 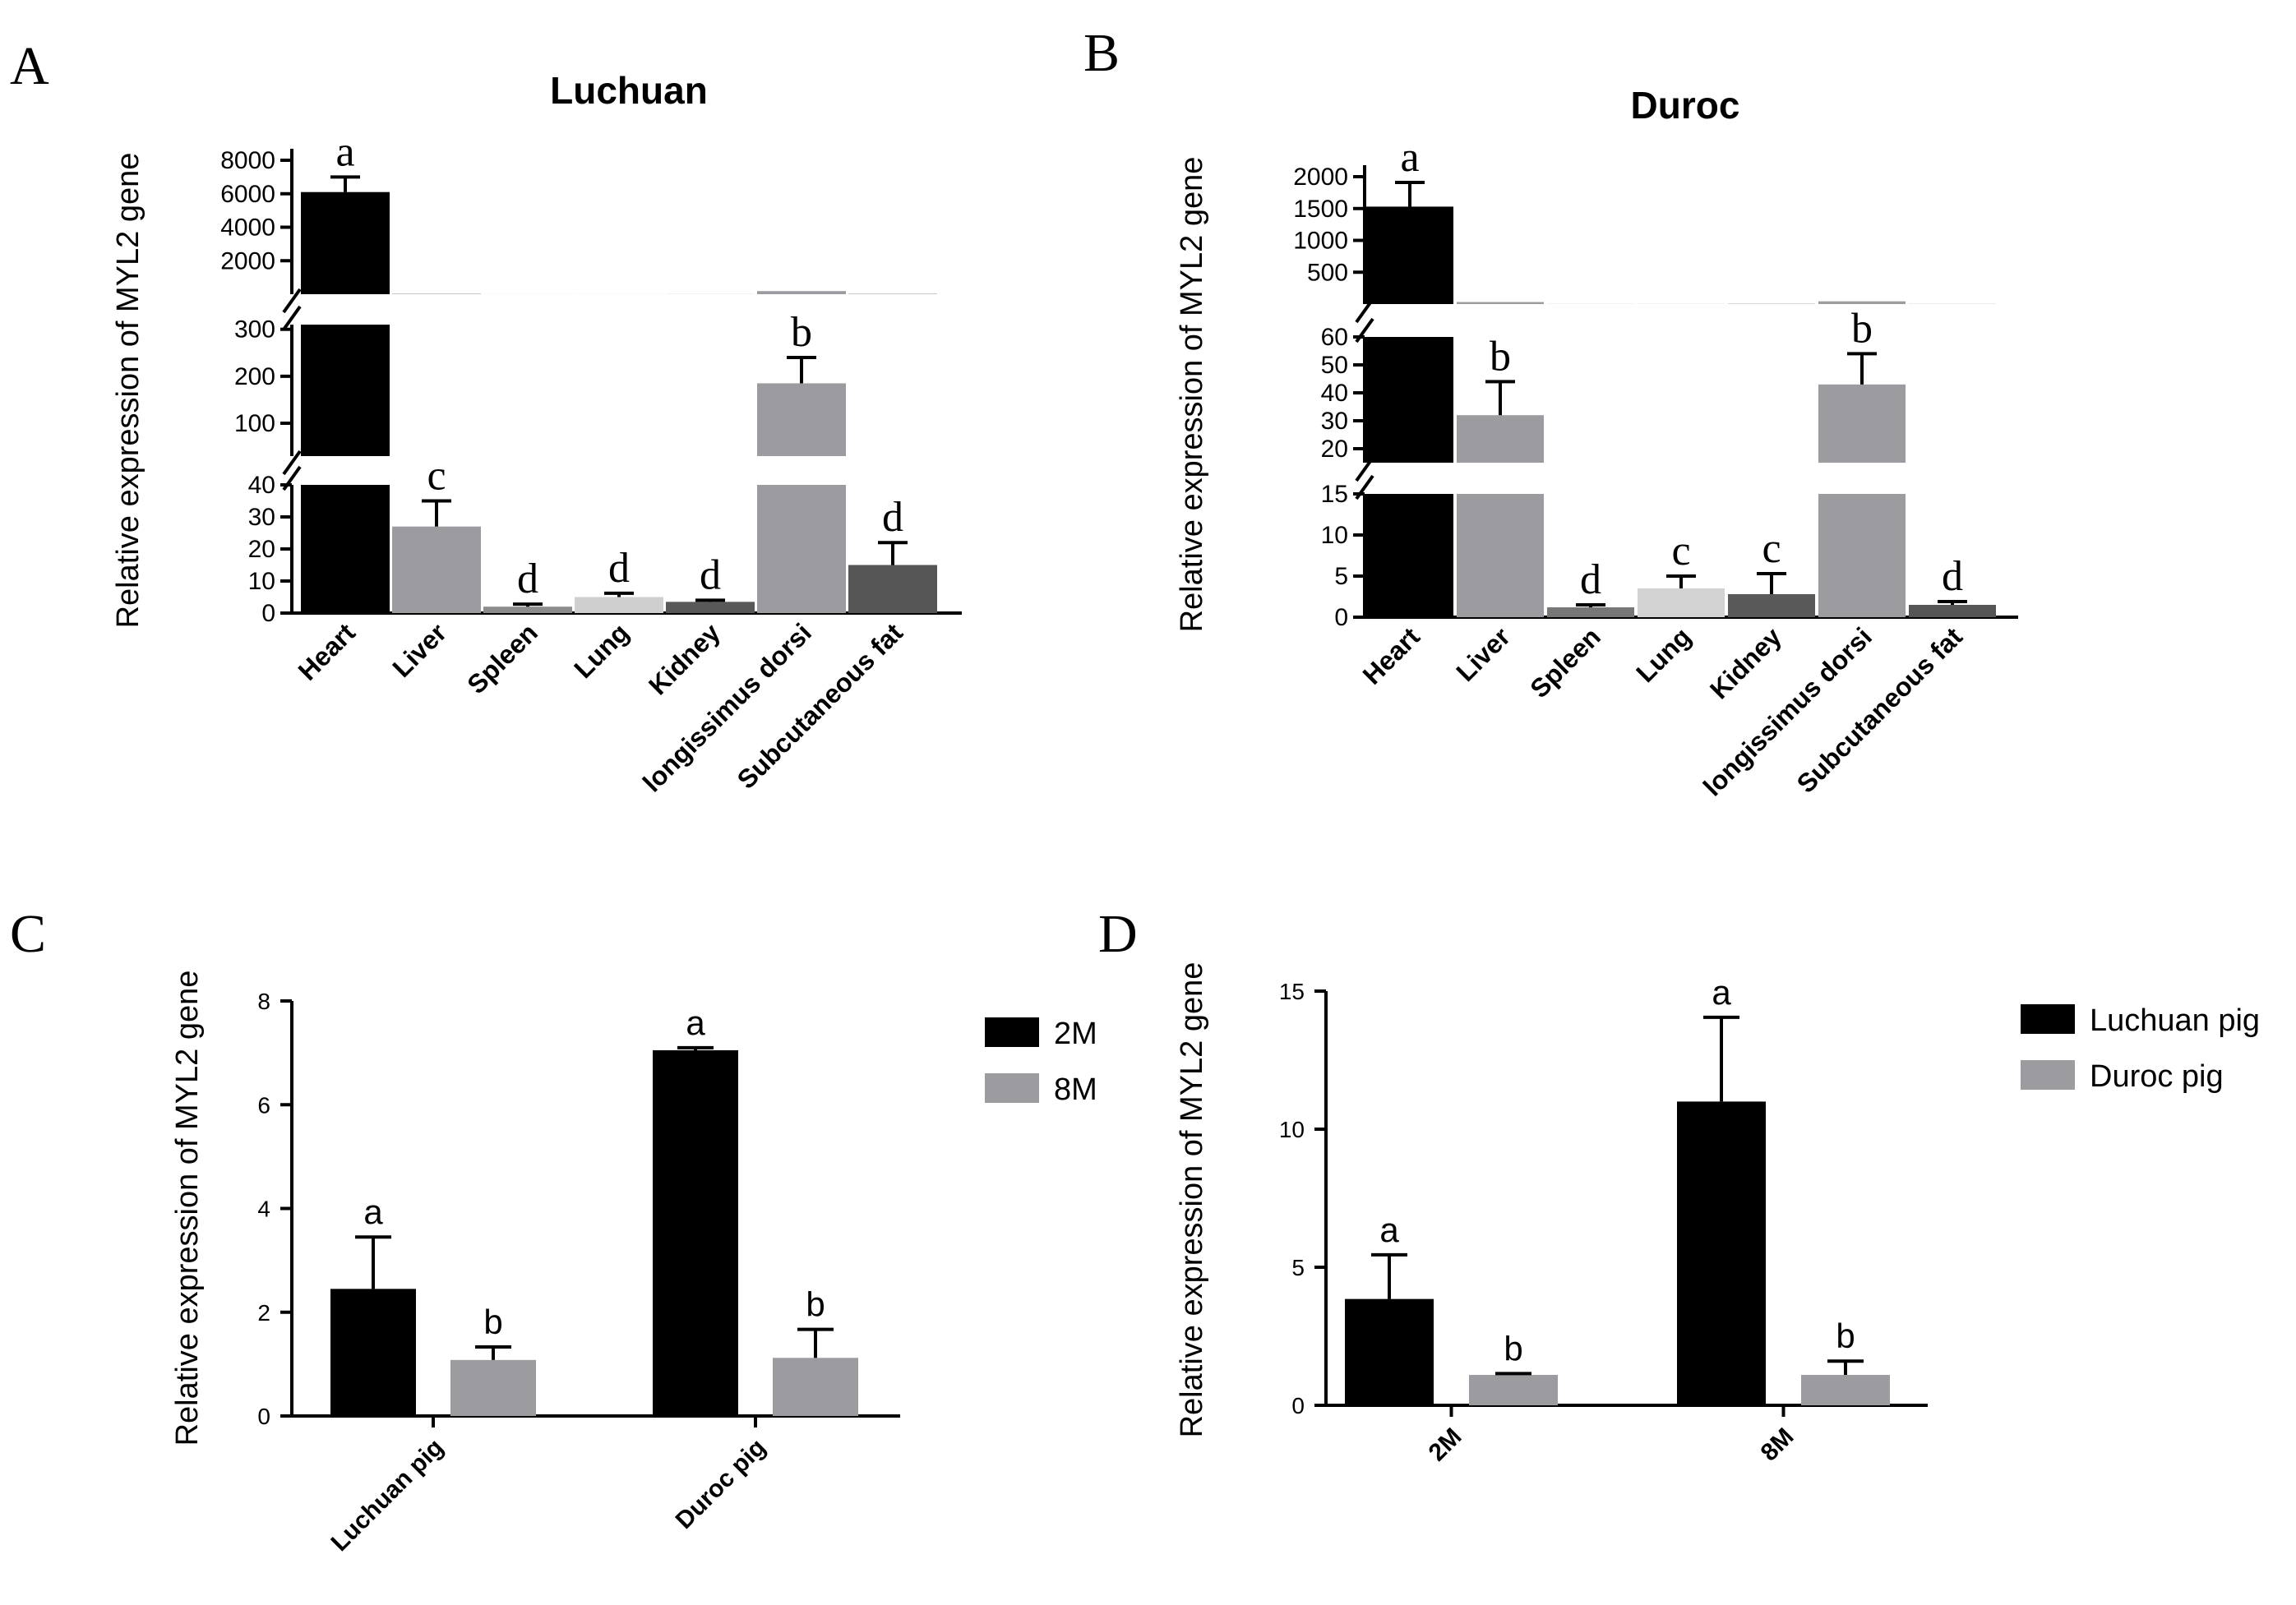 What do you see at coordinates (30, 66) in the screenshot?
I see `panel-letter-a: A` at bounding box center [30, 66].